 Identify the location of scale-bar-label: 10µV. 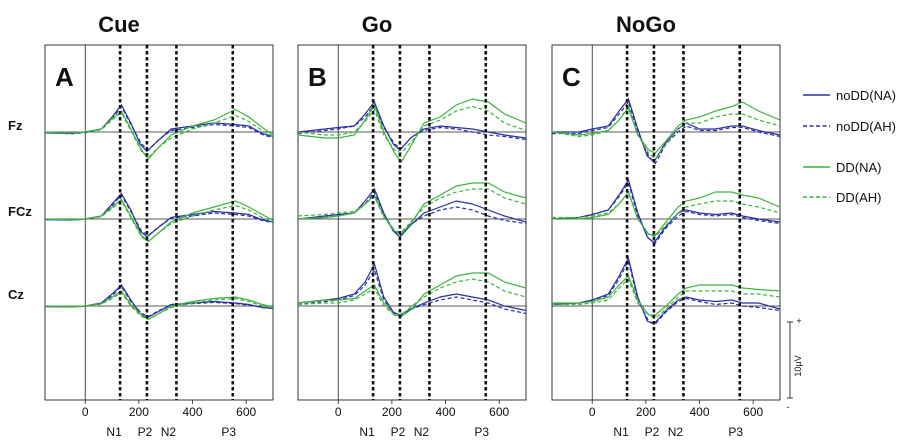
(798, 365).